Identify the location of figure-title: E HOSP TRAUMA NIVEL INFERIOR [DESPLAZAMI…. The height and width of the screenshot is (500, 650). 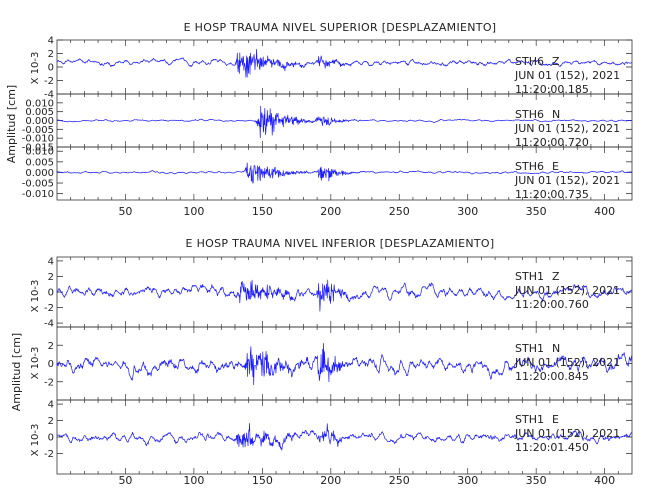
(340, 243).